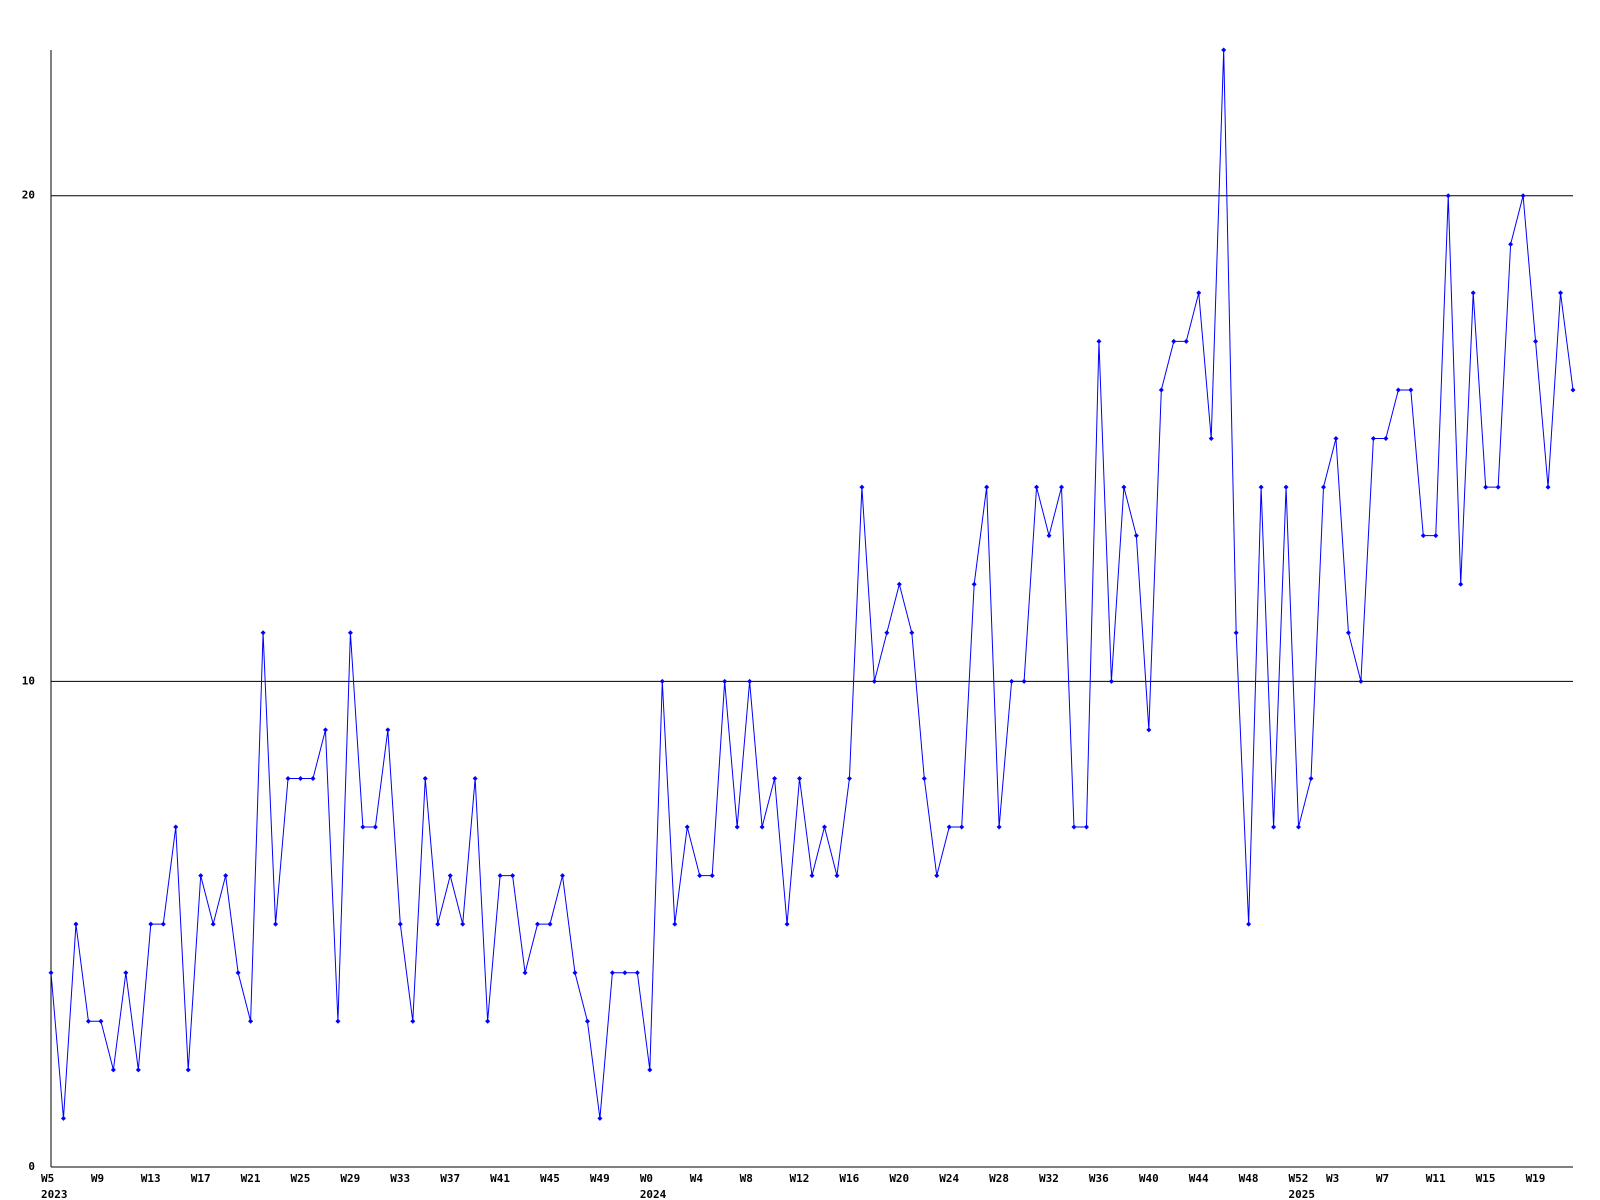  What do you see at coordinates (746, 1178) in the screenshot?
I see `x-tick-label: W8` at bounding box center [746, 1178].